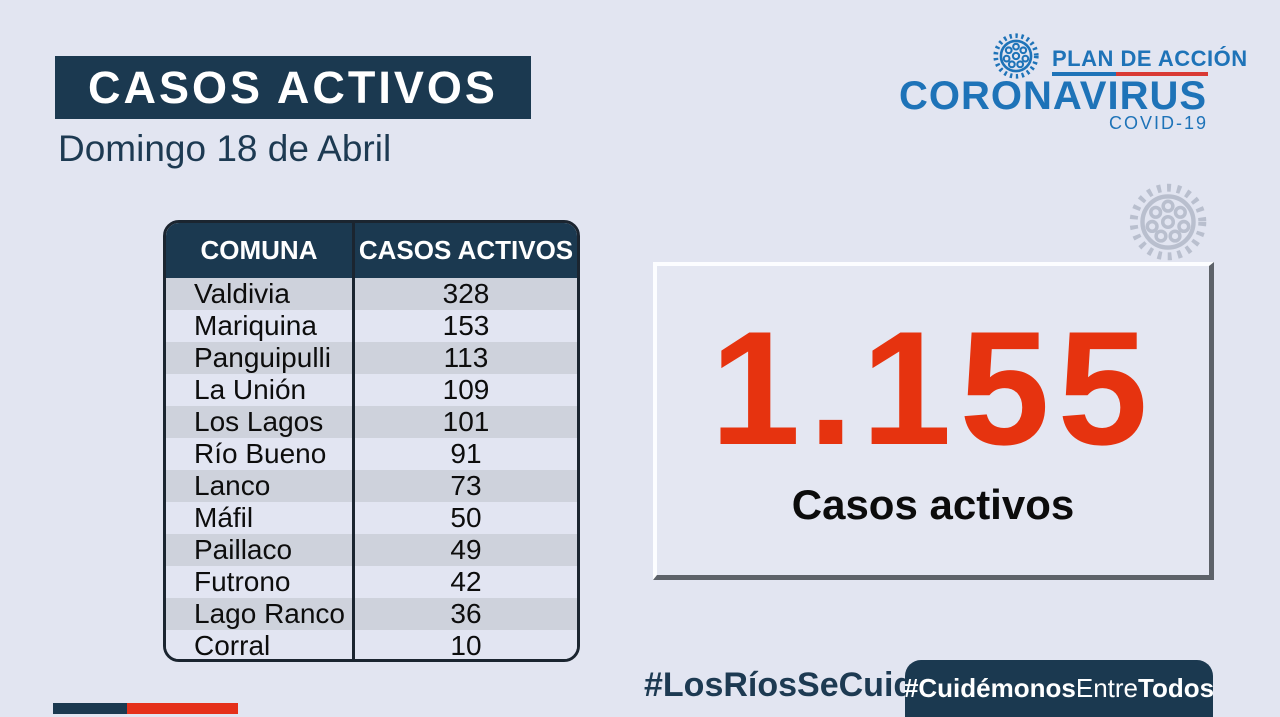 The height and width of the screenshot is (717, 1280). Describe the element at coordinates (260, 518) in the screenshot. I see `comuna-cell: Máfil` at that location.